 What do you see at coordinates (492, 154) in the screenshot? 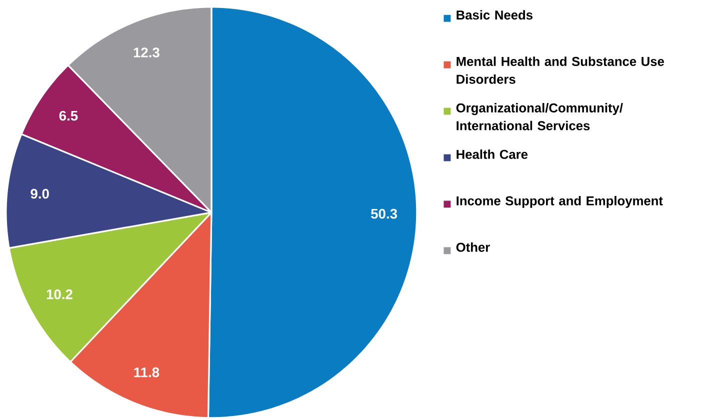
I see `legend-label: Health Care` at bounding box center [492, 154].